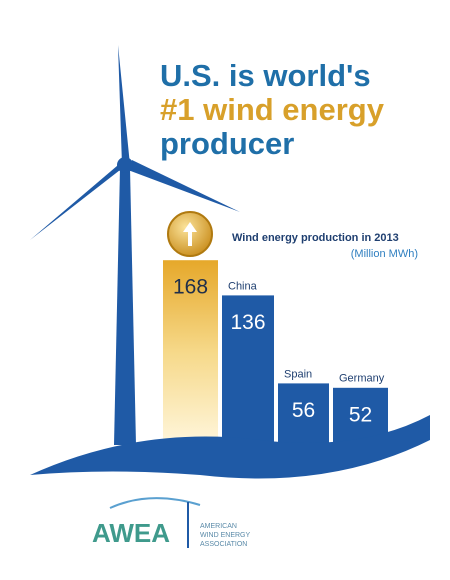 This screenshot has width=450, height=580. I want to click on value-label: 56, so click(303, 410).